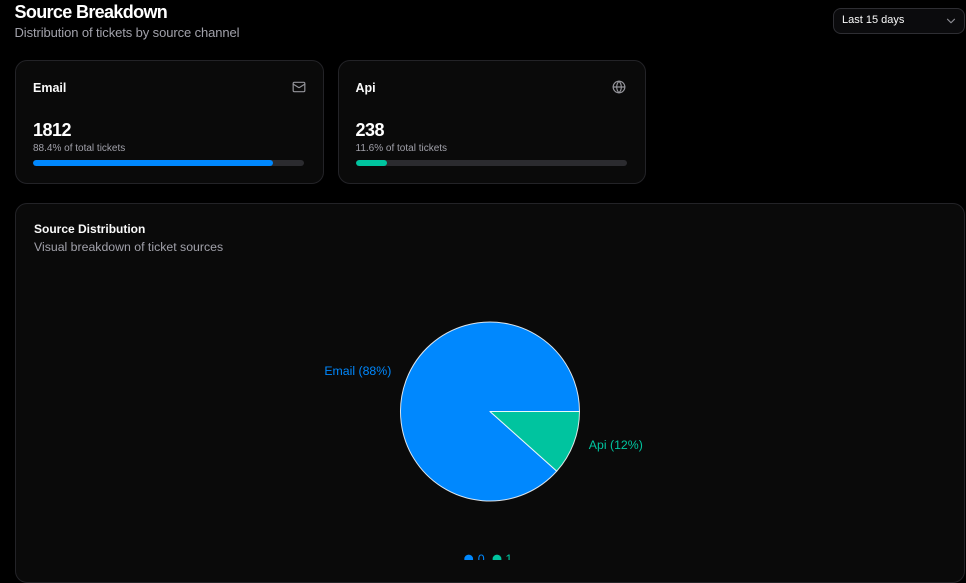  I want to click on svg-text: 0, so click(481, 556).